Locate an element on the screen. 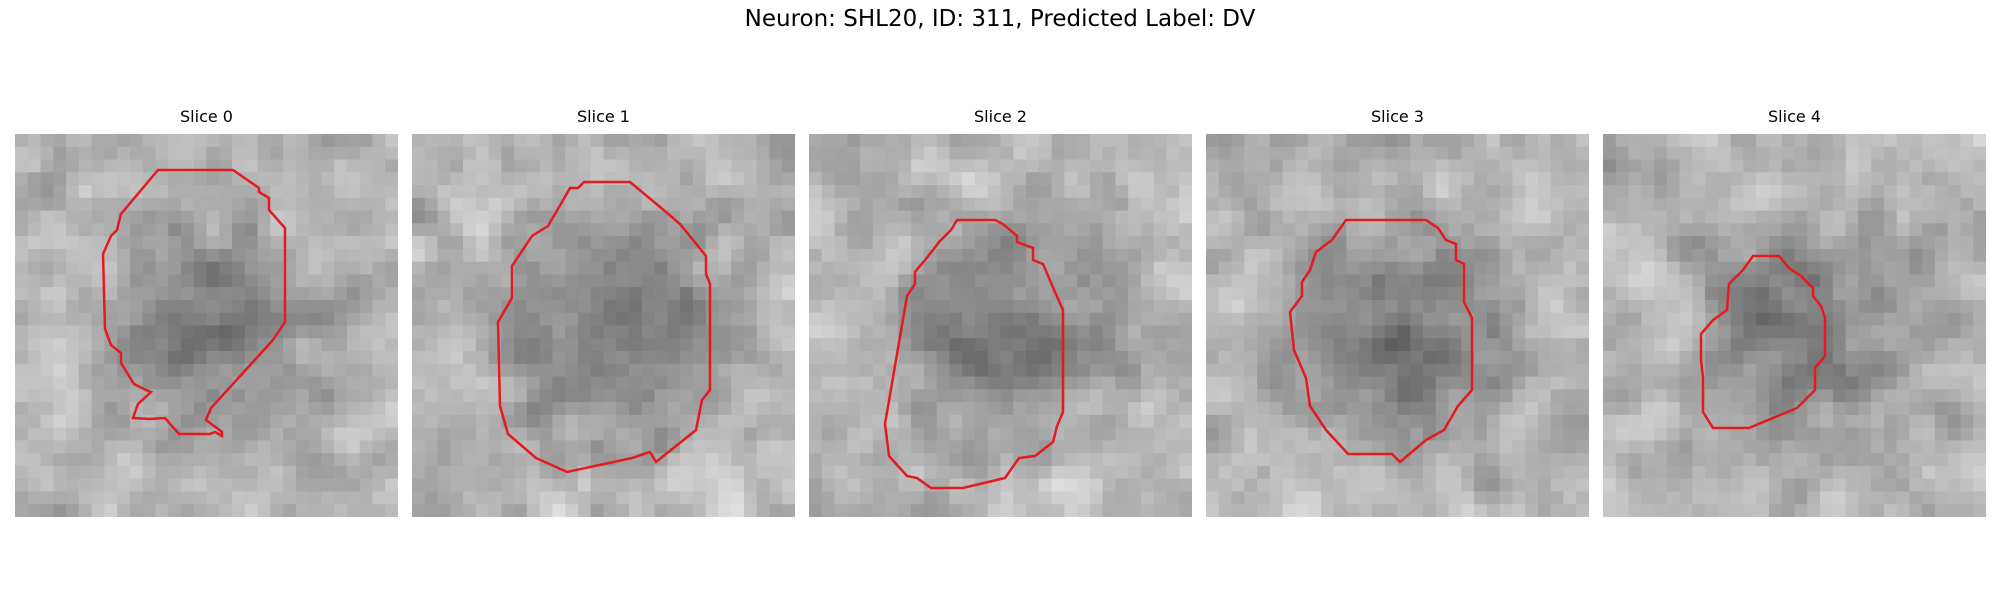 The height and width of the screenshot is (600, 2000). slice-title: Slice 0 is located at coordinates (206, 116).